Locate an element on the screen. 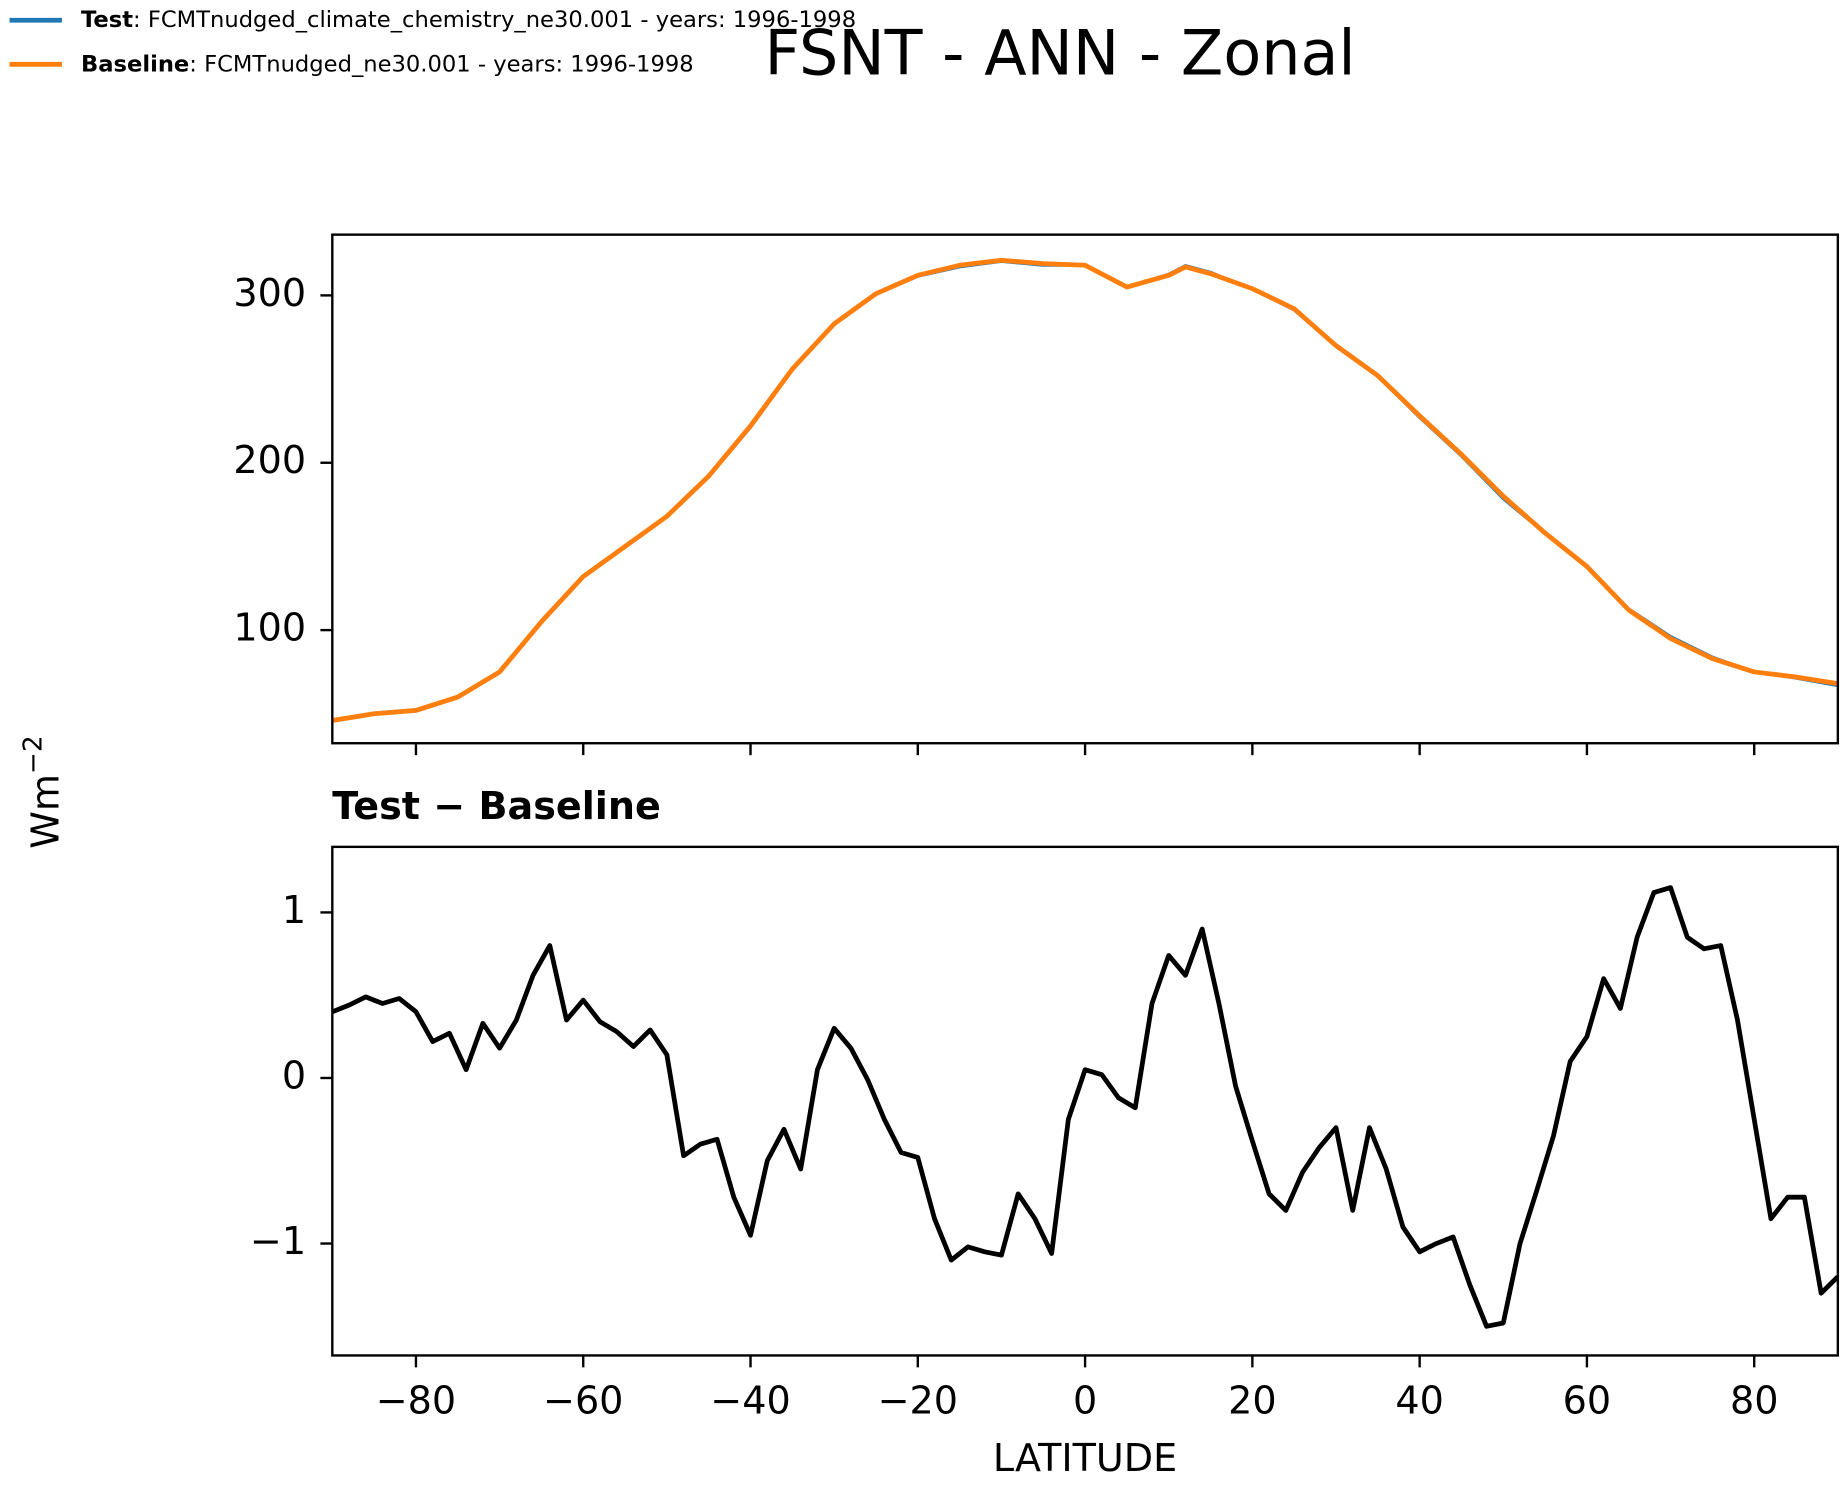  x-tick-label: −20 is located at coordinates (918, 1401).